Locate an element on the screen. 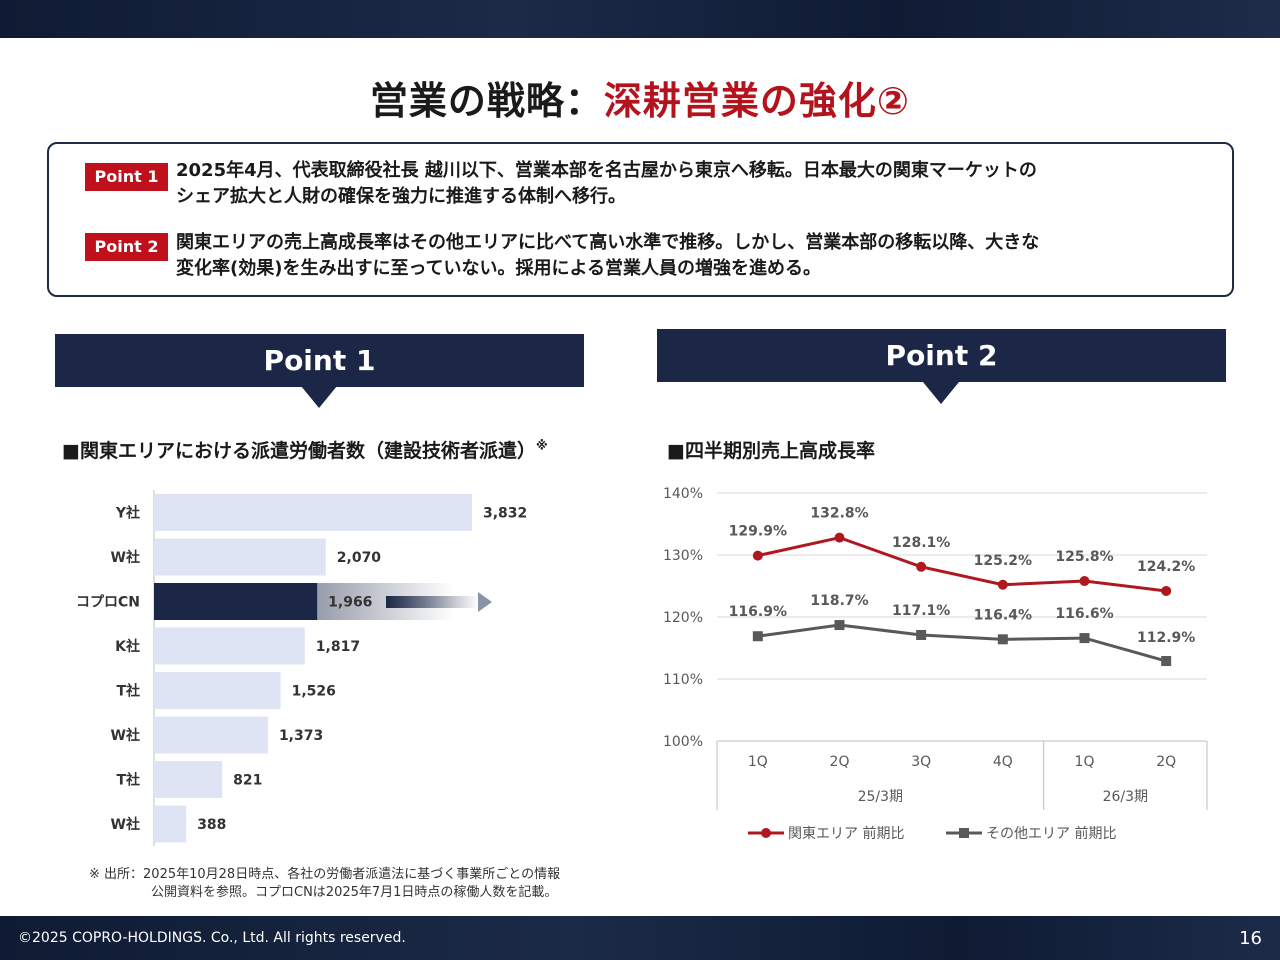  data-label: 117.1% is located at coordinates (921, 611).